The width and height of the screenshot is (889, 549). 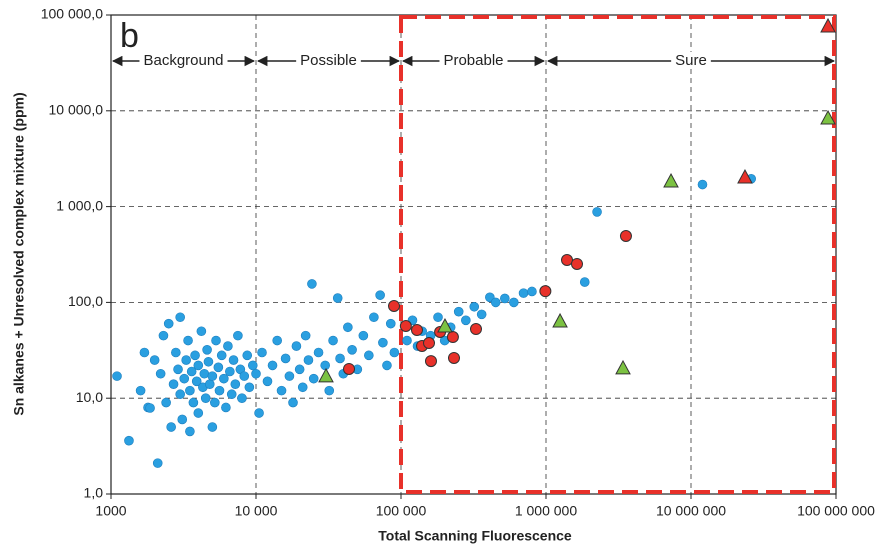 What do you see at coordinates (110, 511) in the screenshot?
I see `x-tick-label: 1000` at bounding box center [110, 511].